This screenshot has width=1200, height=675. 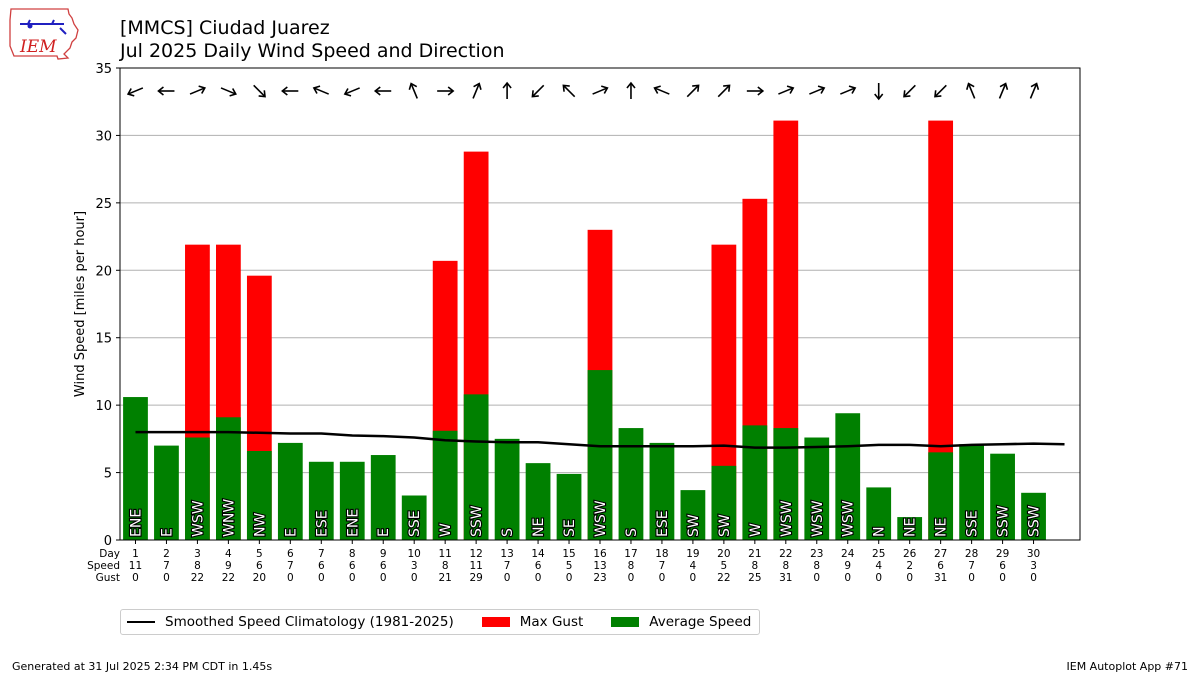 I want to click on direction-label: NW, so click(x=260, y=525).